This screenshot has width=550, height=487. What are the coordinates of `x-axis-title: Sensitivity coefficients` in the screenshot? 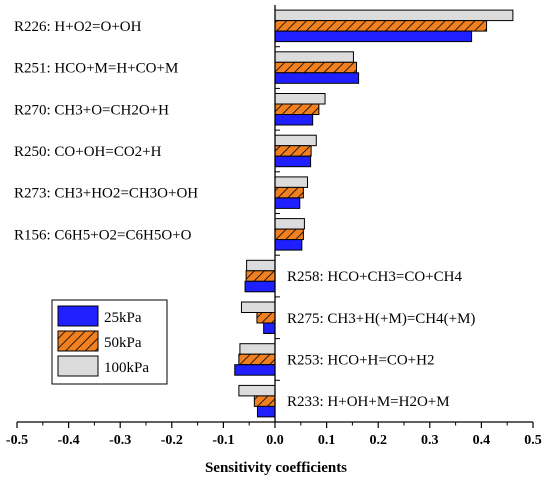 It's located at (276, 468).